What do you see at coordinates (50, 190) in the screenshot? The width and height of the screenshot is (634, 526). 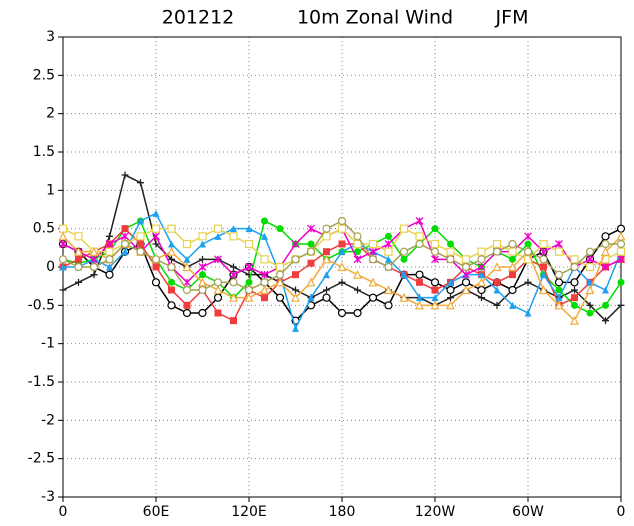 I see `y-tick-label: 1` at bounding box center [50, 190].